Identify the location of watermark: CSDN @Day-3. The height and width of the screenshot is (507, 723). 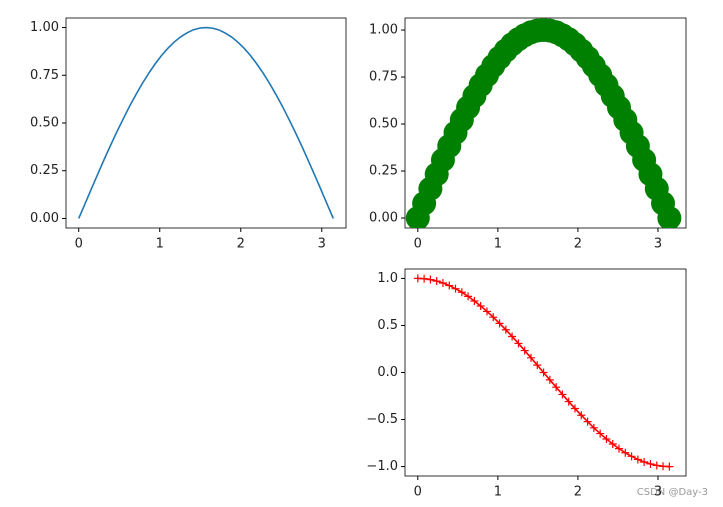
(672, 492).